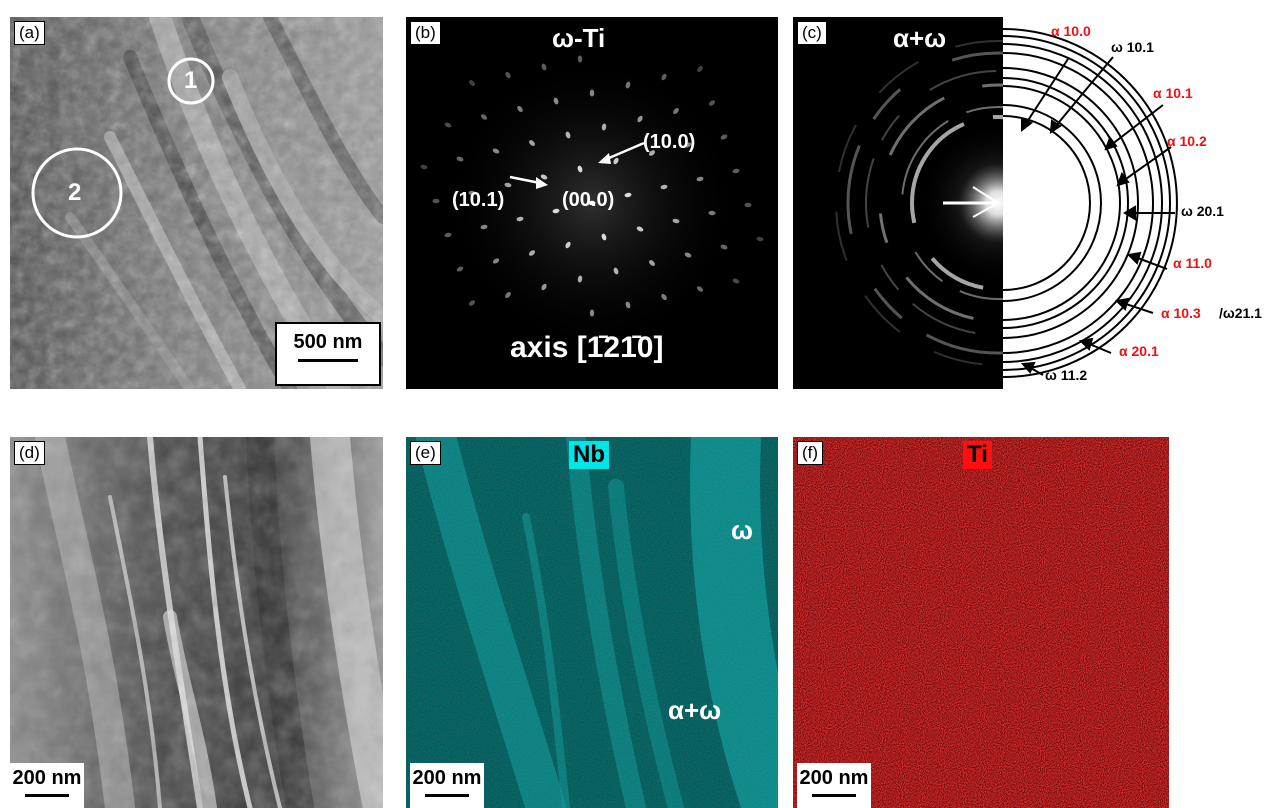 This screenshot has width=1276, height=808. I want to click on eds-map-ti, so click(981, 622).